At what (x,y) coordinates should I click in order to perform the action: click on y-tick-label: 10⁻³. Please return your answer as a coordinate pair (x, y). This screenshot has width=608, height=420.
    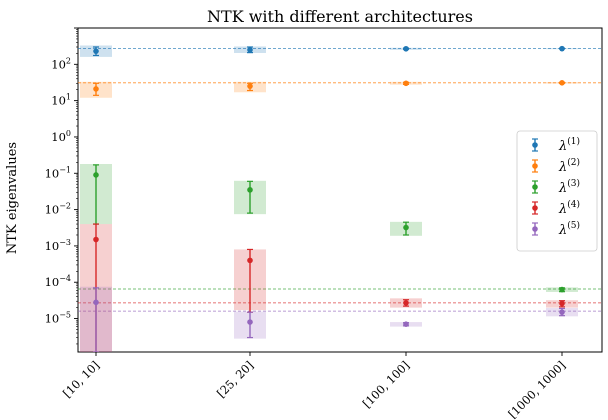
    Looking at the image, I should click on (58, 245).